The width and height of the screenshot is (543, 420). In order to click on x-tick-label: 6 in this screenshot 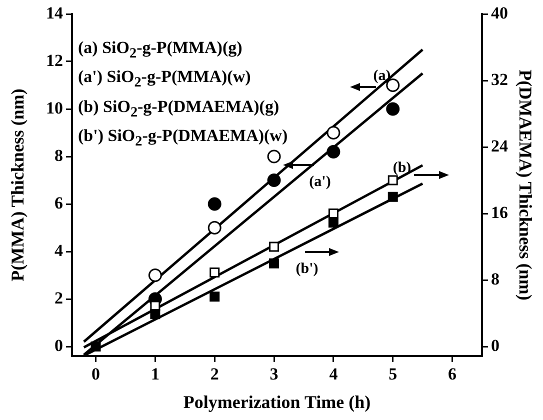, I will do `click(452, 374)`.